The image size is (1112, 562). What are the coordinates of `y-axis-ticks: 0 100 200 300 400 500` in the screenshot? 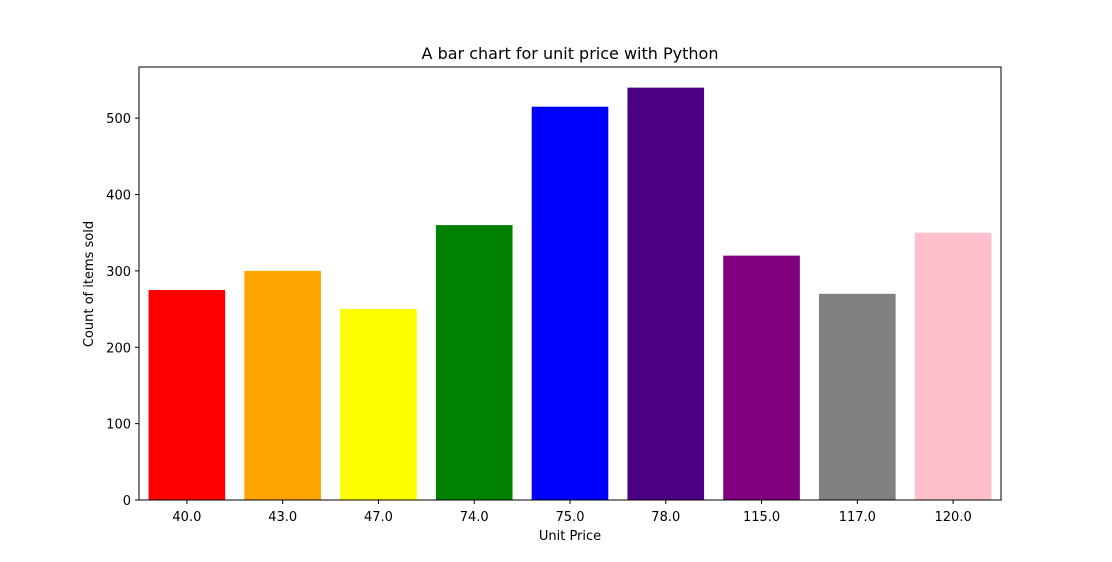 It's located at (122, 310).